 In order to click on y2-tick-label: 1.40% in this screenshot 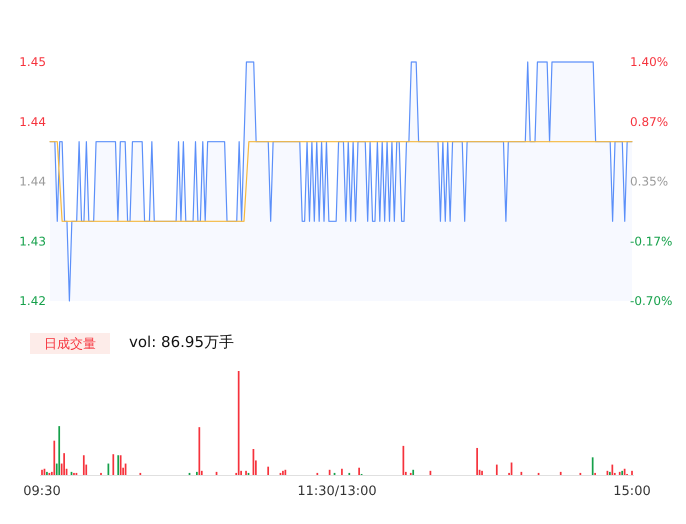, I will do `click(649, 62)`.